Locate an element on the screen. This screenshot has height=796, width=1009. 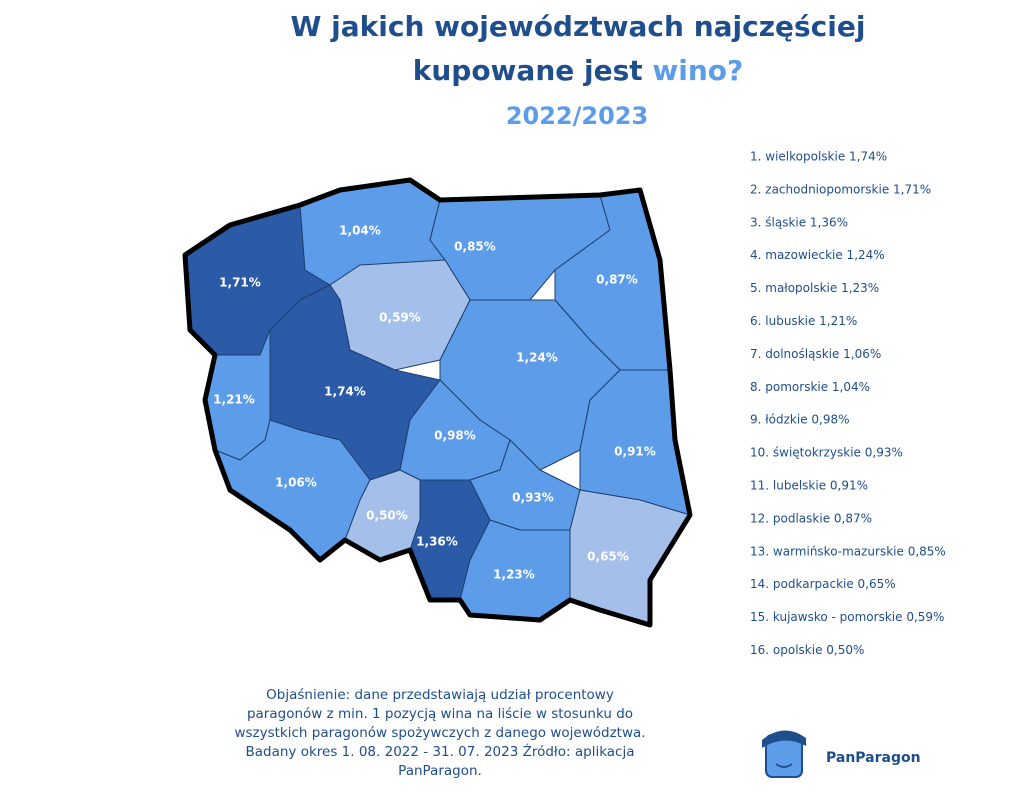
ranking-item: 9. łódzkie 0,98% is located at coordinates (800, 420).